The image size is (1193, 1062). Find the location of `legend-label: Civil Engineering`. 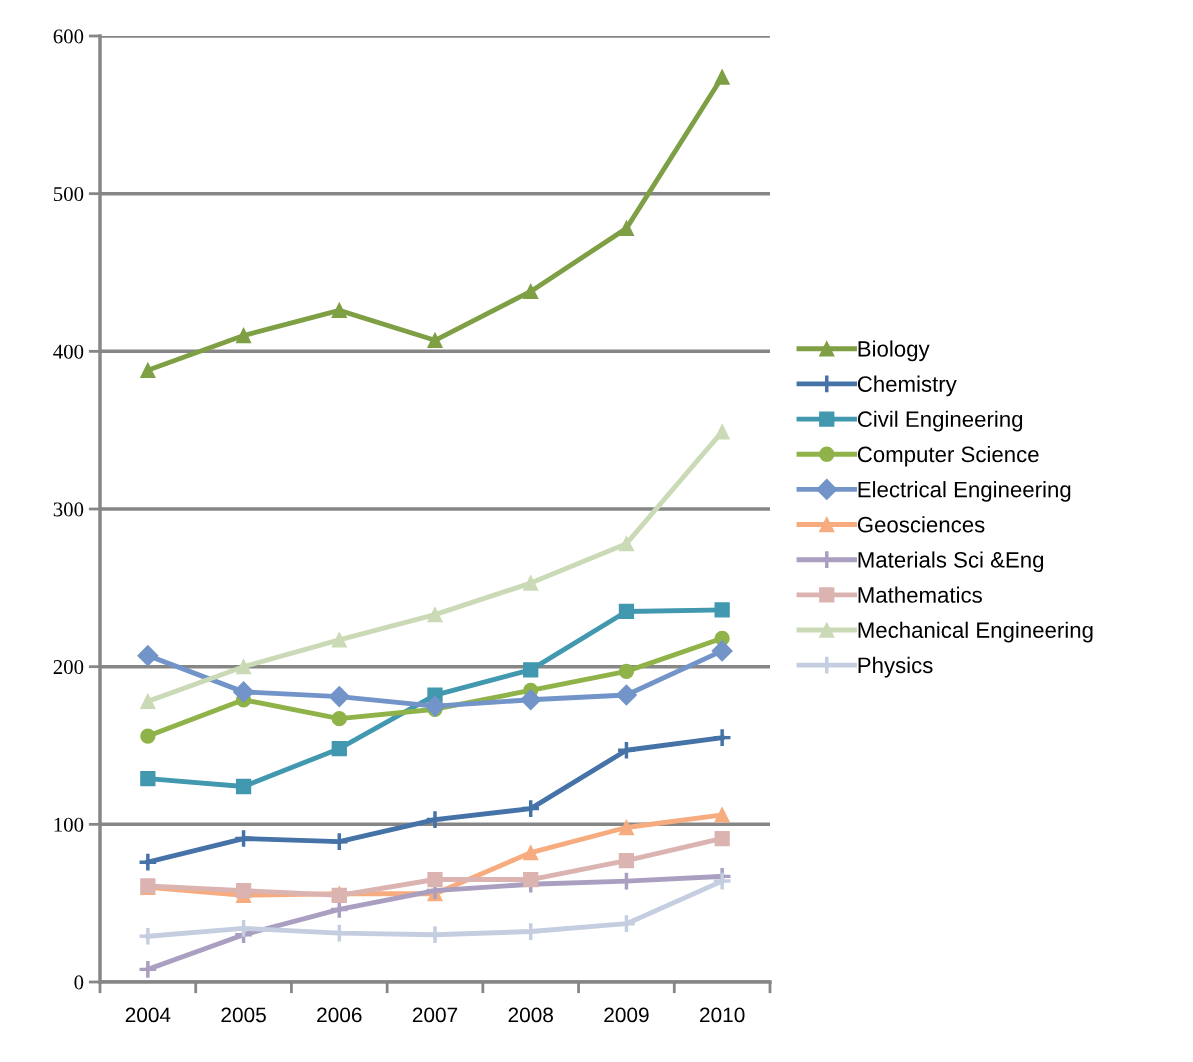

legend-label: Civil Engineering is located at coordinates (940, 421).